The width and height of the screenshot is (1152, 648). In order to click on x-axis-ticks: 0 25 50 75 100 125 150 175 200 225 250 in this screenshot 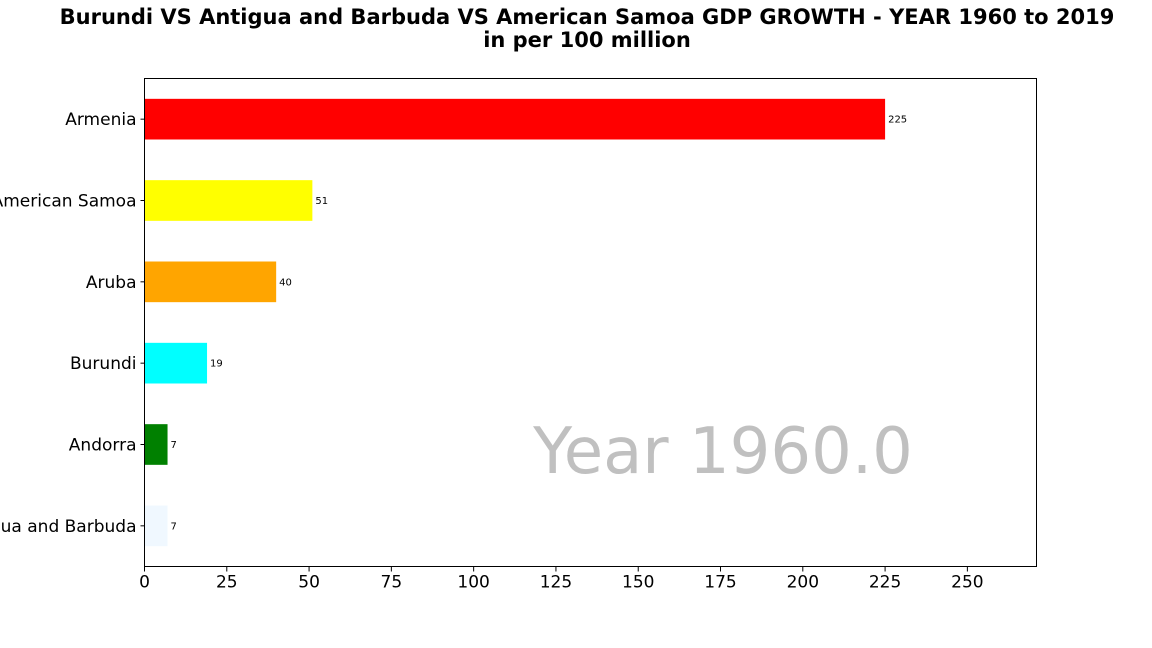, I will do `click(561, 579)`.